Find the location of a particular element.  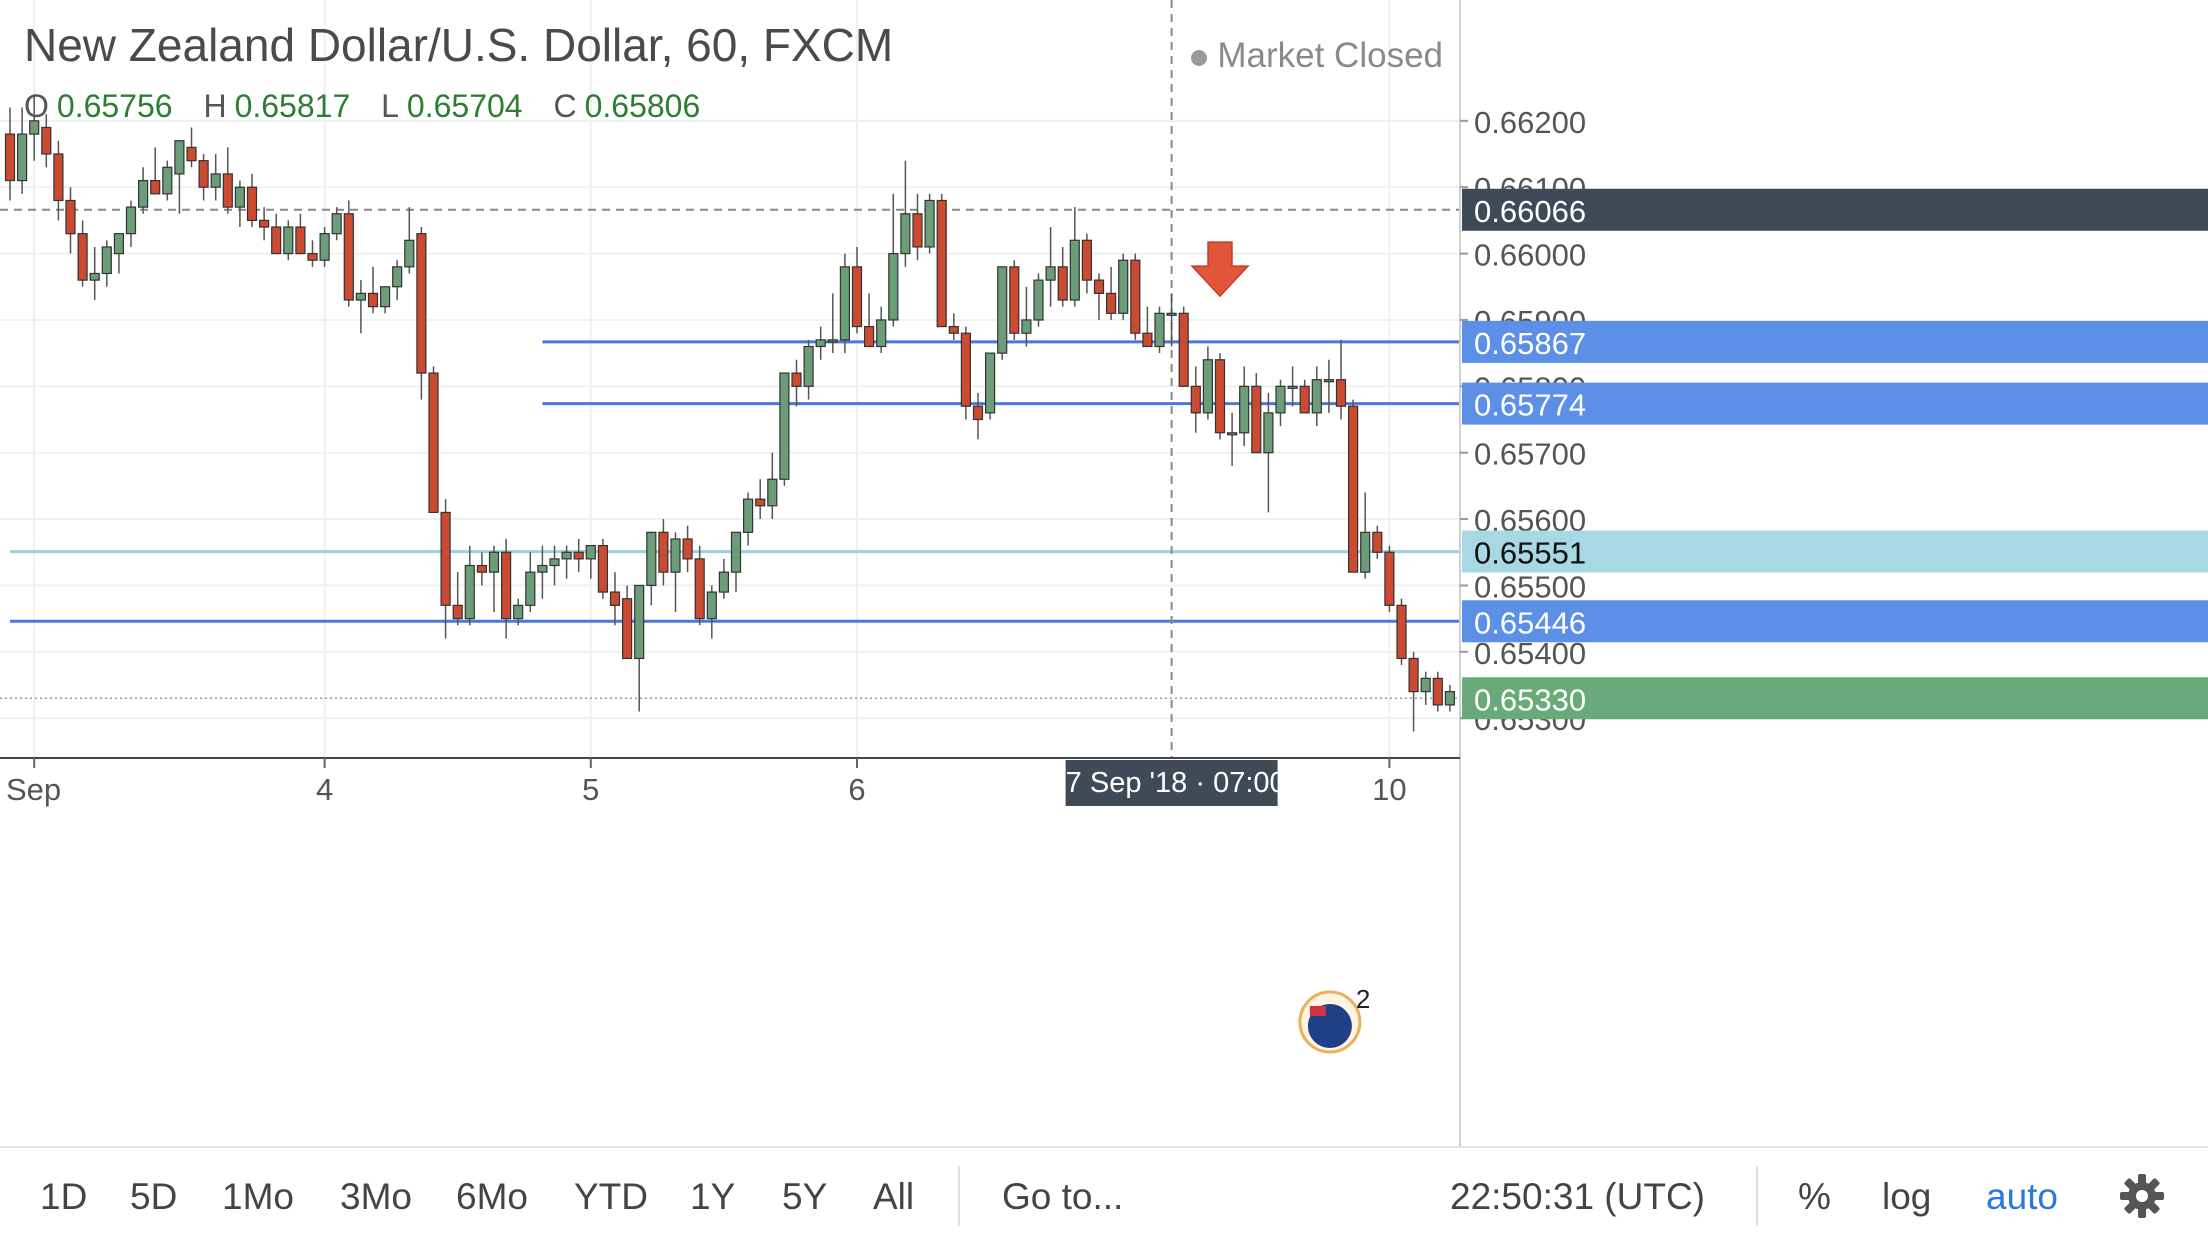

percent-scale-toggle: % is located at coordinates (1814, 1196).